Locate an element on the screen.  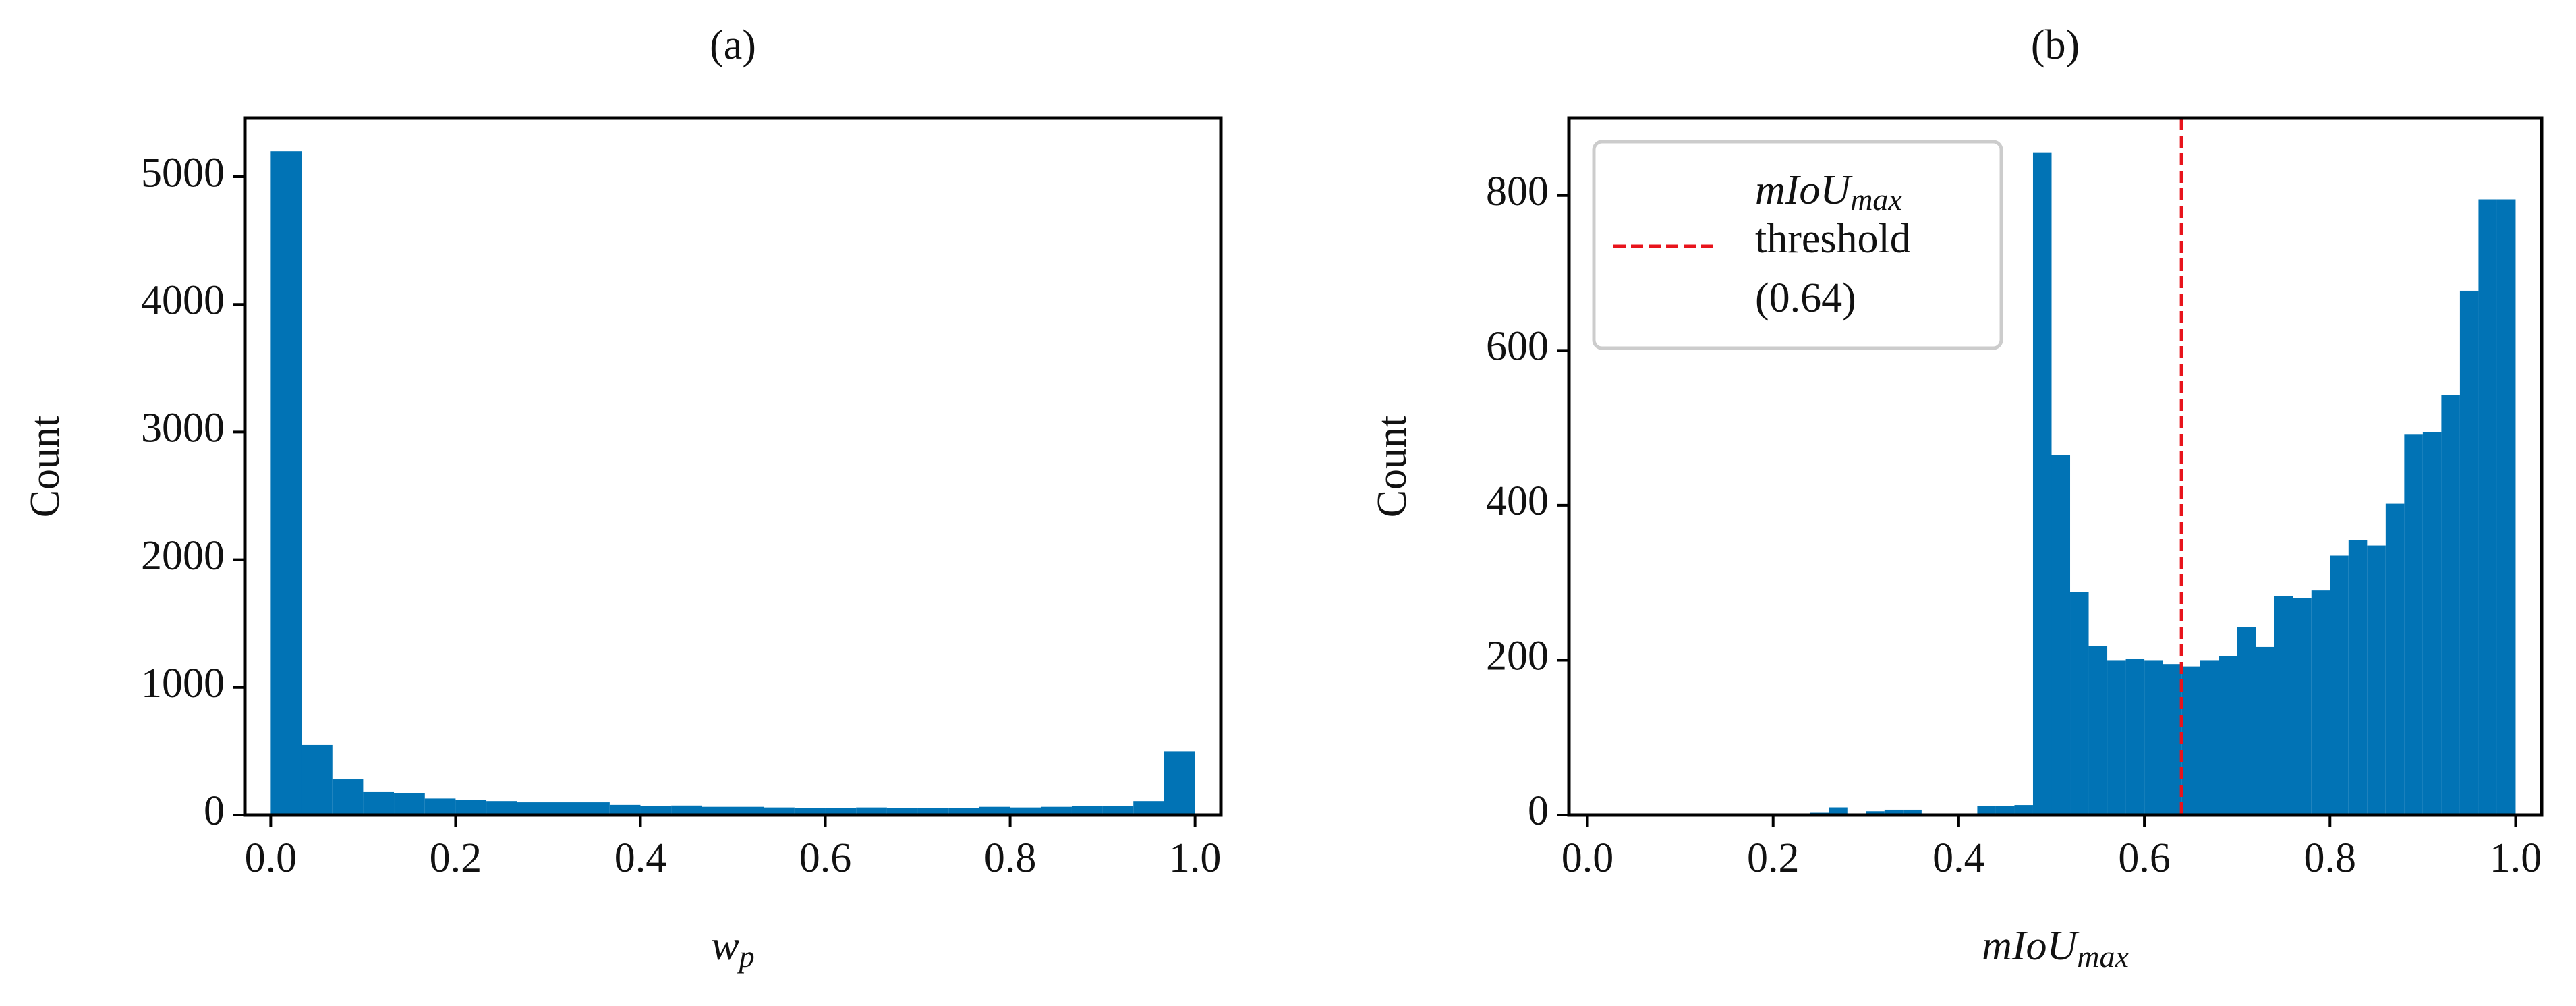
chart-title: (b) is located at coordinates (2055, 45).